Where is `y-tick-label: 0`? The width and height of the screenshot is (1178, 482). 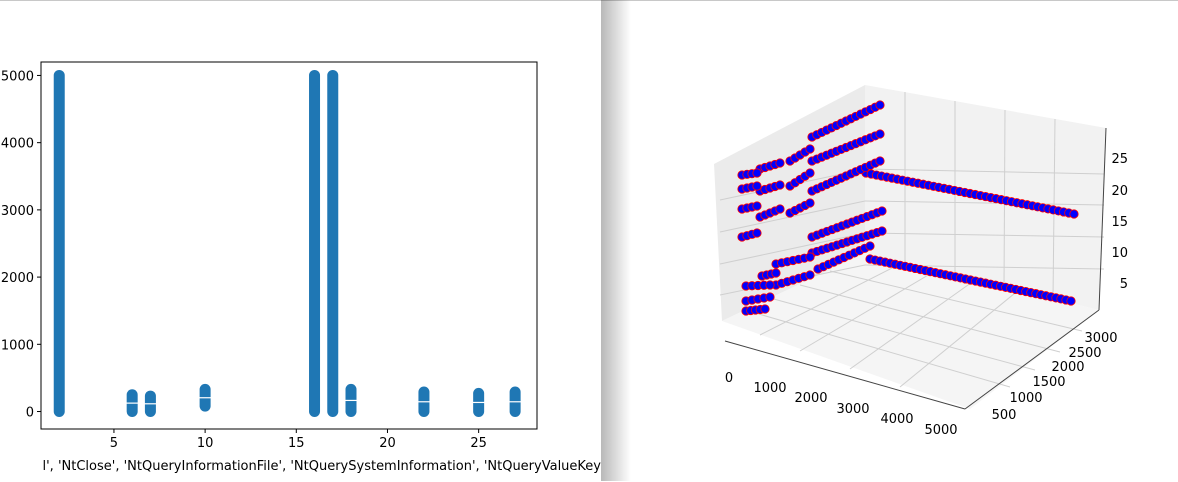
y-tick-label: 0 is located at coordinates (30, 413).